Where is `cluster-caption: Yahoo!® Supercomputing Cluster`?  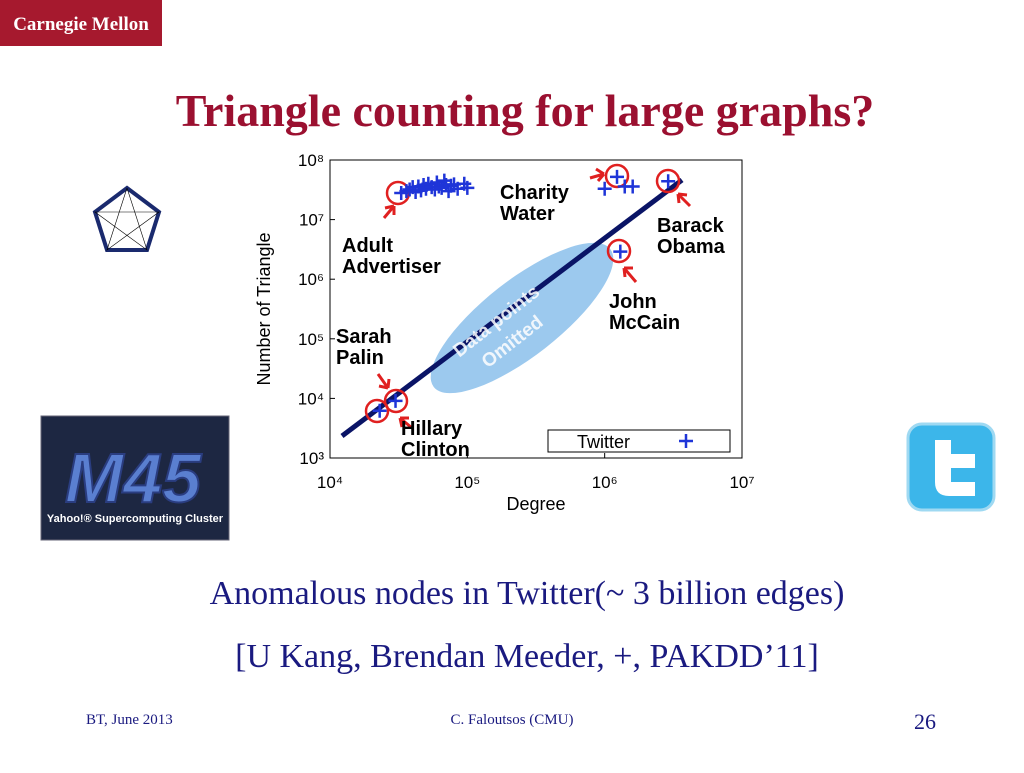 cluster-caption: Yahoo!® Supercomputing Cluster is located at coordinates (135, 519).